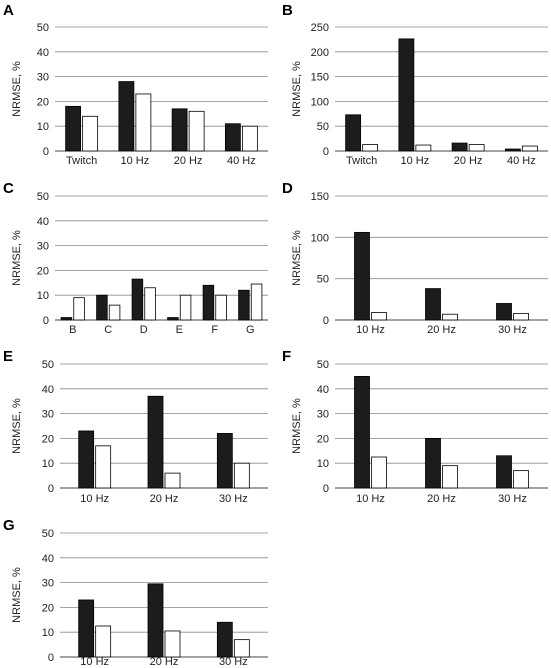 The image size is (551, 668). Describe the element at coordinates (450, 317) in the screenshot. I see `bar-d-1-s1` at that location.